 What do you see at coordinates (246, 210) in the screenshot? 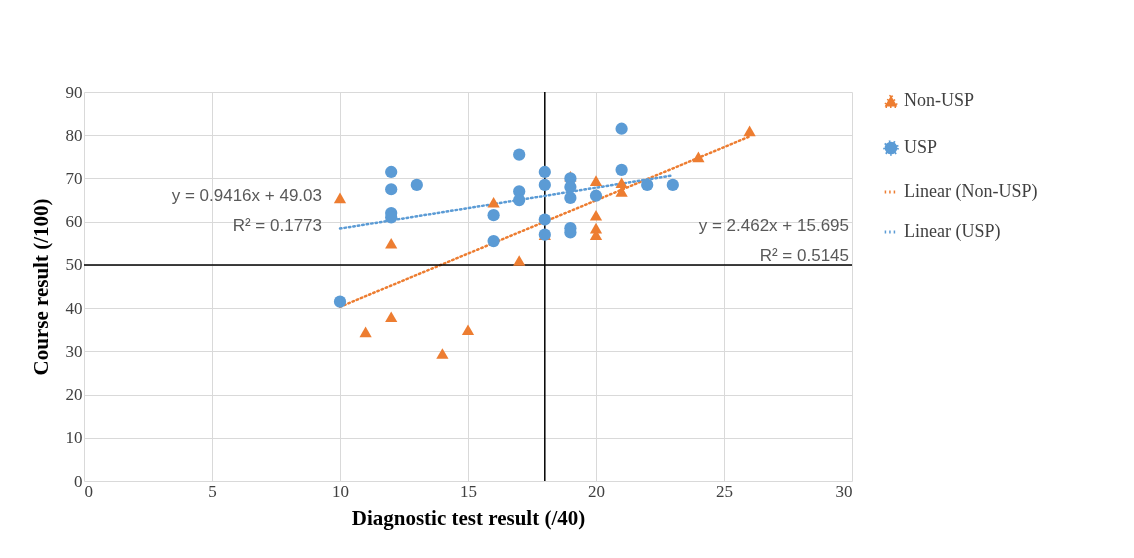
I see `annotation: y = 0.9416x + 49.03 R² = 0.1773` at bounding box center [246, 210].